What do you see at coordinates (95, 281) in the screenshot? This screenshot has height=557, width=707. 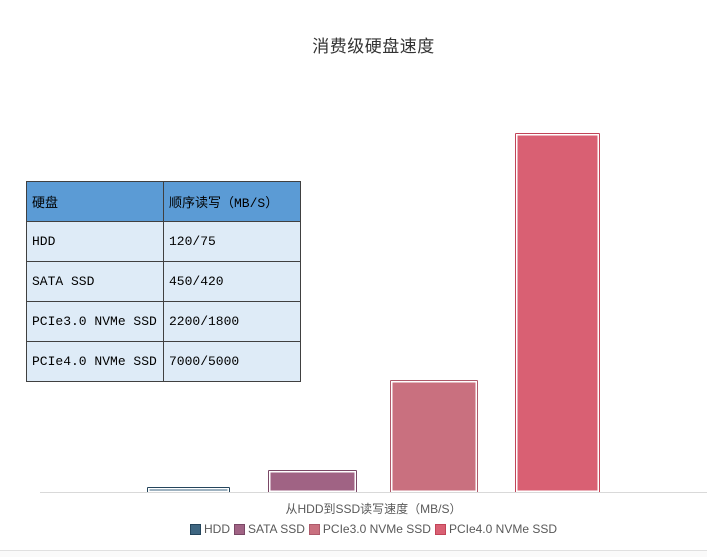 I see `table-cell: SATA SSD` at bounding box center [95, 281].